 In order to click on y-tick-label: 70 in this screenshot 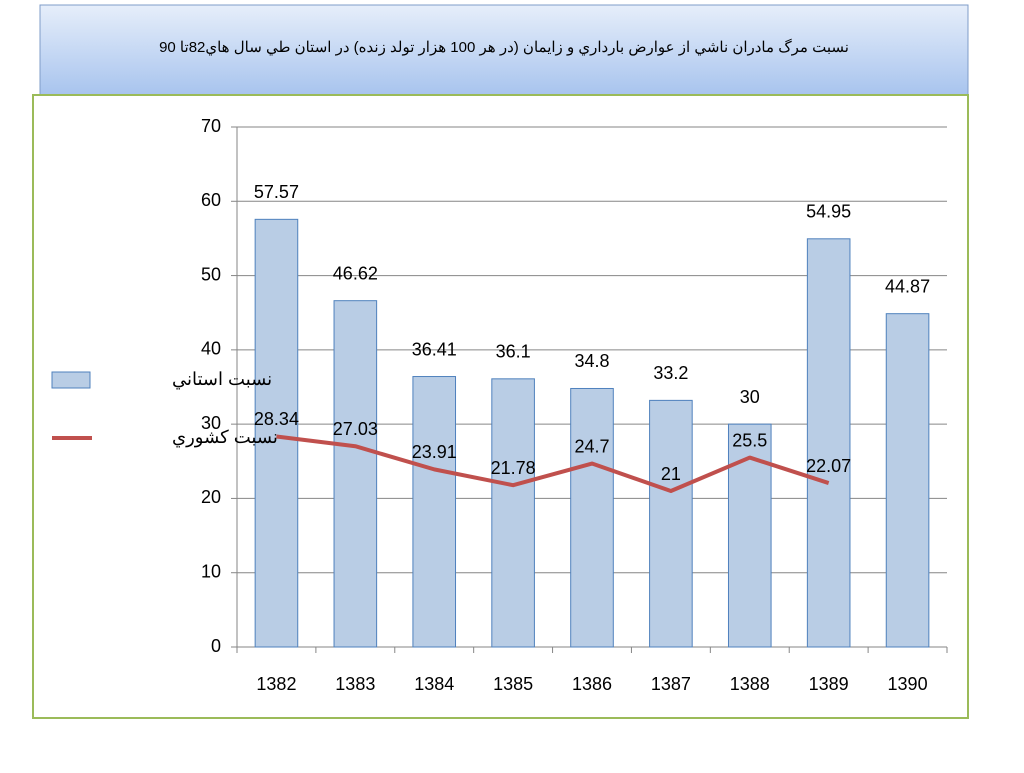, I will do `click(211, 126)`.